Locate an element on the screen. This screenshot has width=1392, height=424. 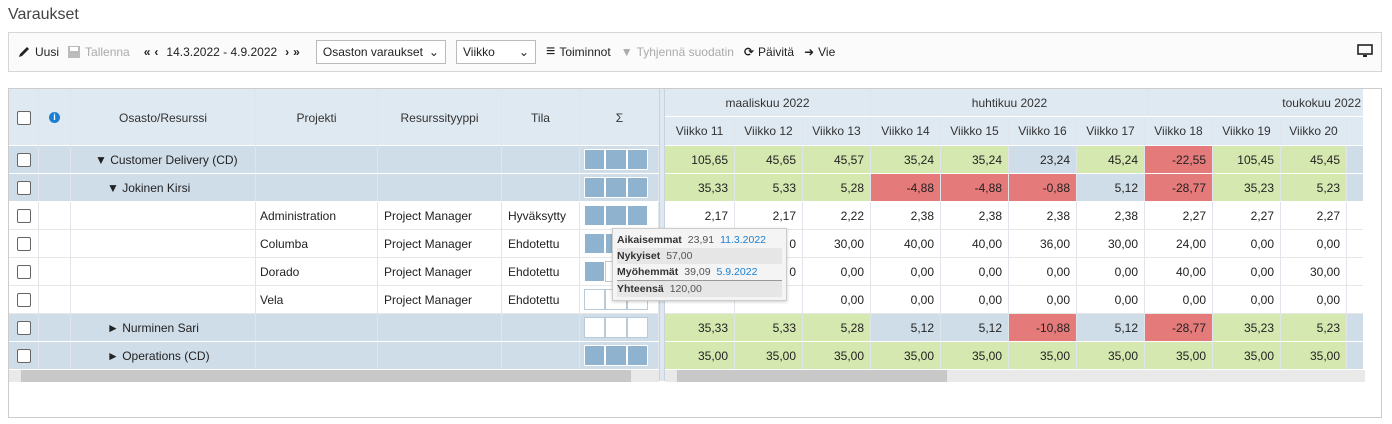
value-cell: 2,22 is located at coordinates (837, 215).